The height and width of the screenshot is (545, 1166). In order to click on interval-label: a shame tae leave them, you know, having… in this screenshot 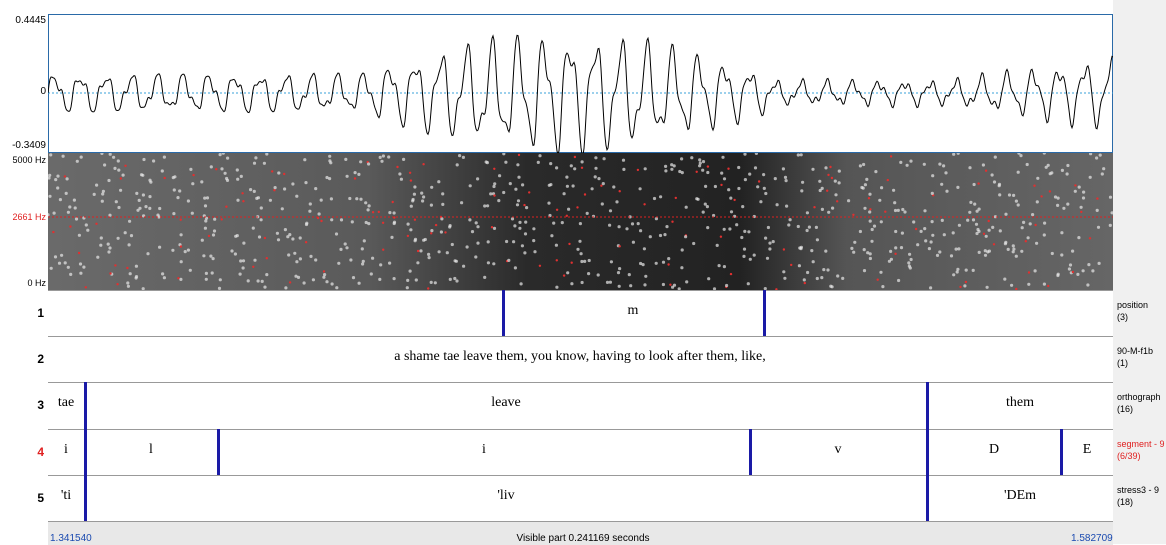, I will do `click(580, 357)`.